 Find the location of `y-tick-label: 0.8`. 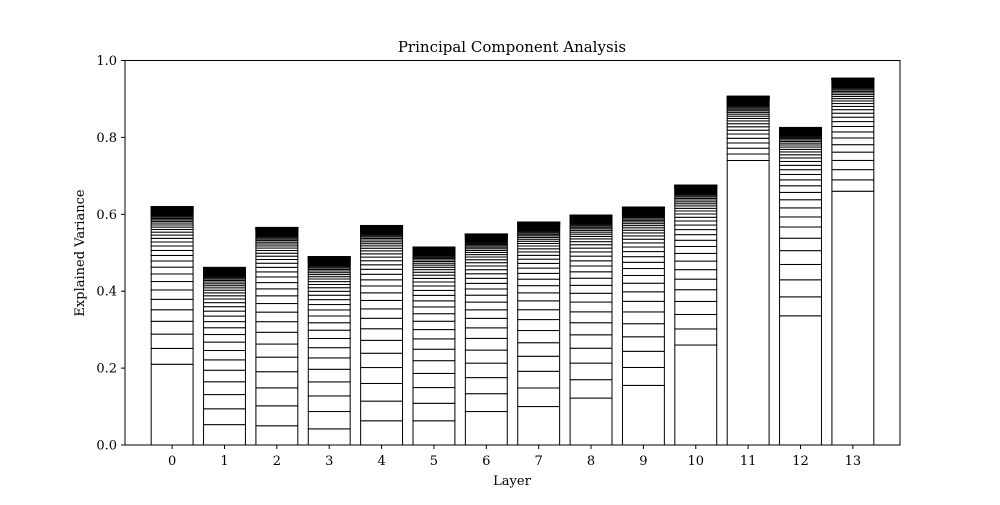

y-tick-label: 0.8 is located at coordinates (106, 138).